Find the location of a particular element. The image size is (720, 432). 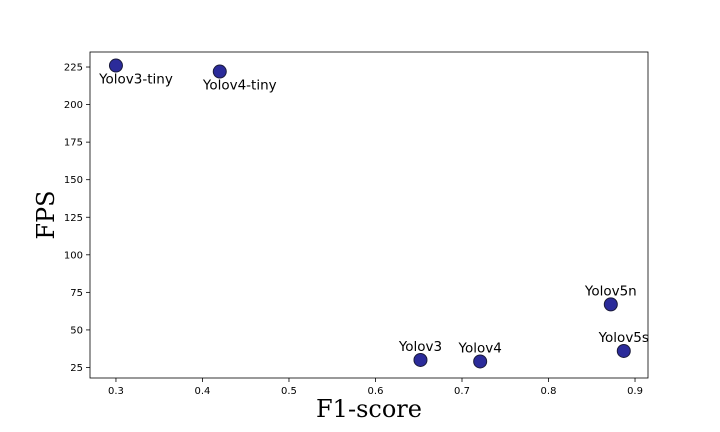

y-tick-label: 200 is located at coordinates (73, 105).